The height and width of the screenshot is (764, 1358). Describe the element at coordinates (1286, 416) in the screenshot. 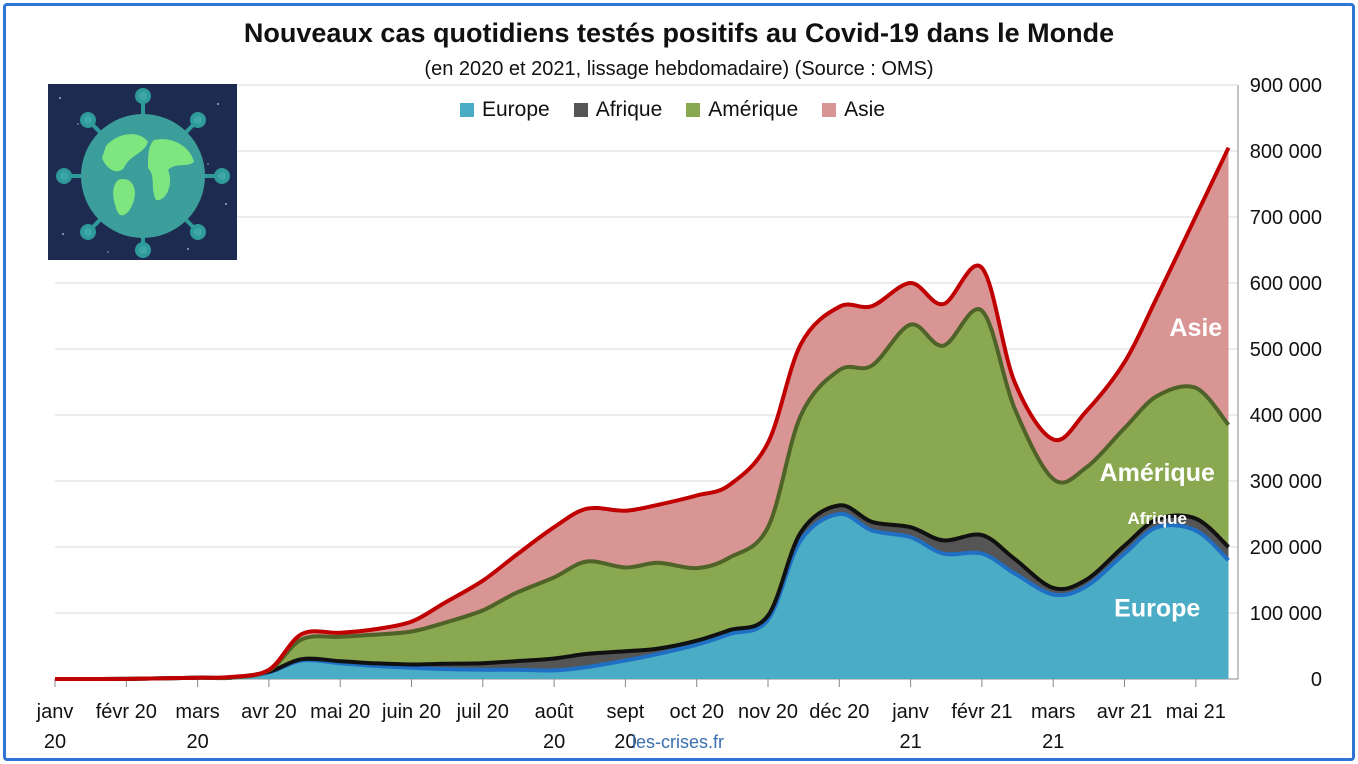

I see `y-tick-label: 400 000` at that location.